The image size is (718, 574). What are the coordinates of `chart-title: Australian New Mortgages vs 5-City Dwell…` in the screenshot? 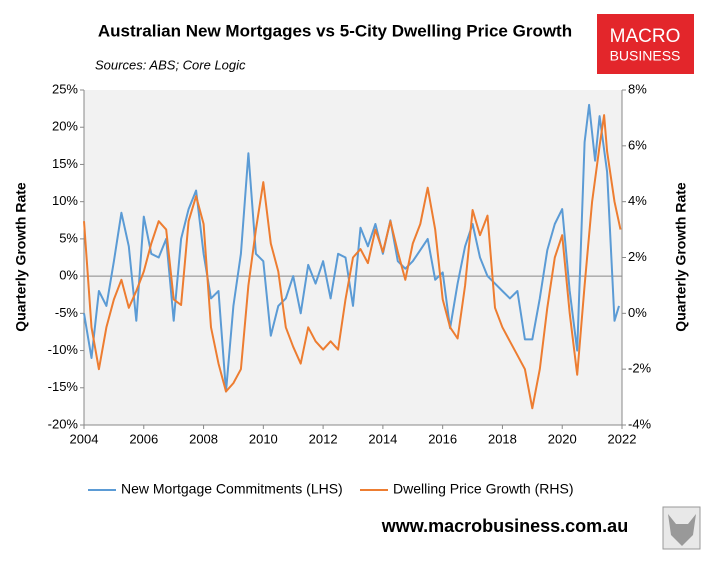 It's located at (335, 30).